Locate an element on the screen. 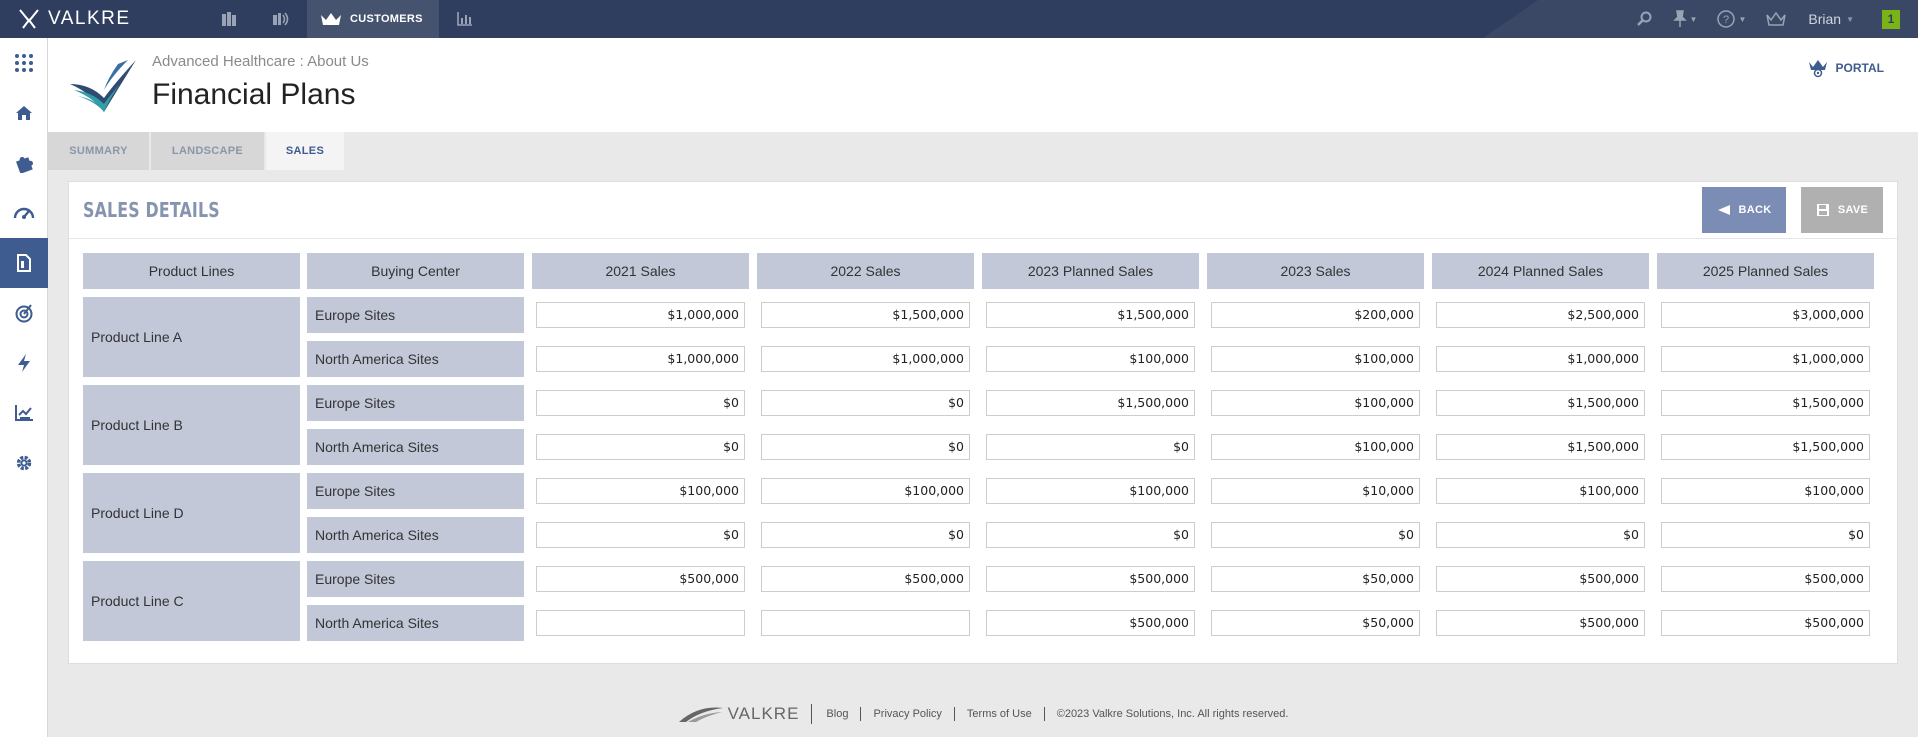 The width and height of the screenshot is (1918, 737). nav-tab-customers: CUSTOMERS is located at coordinates (373, 19).